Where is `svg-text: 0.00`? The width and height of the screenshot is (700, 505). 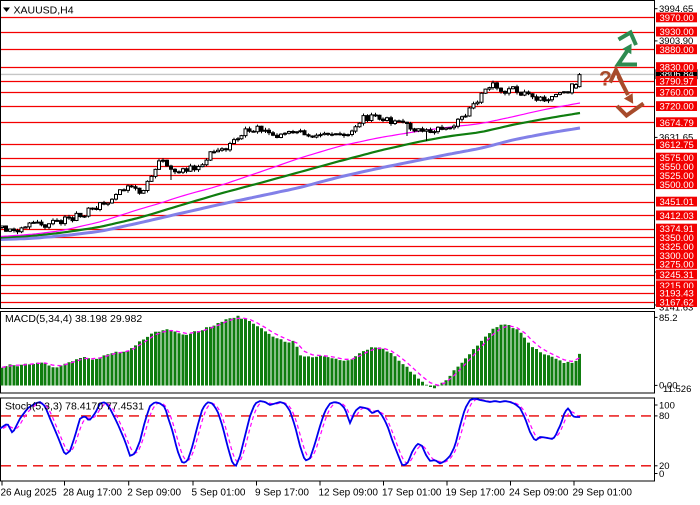
svg-text: 0.00 is located at coordinates (668, 386).